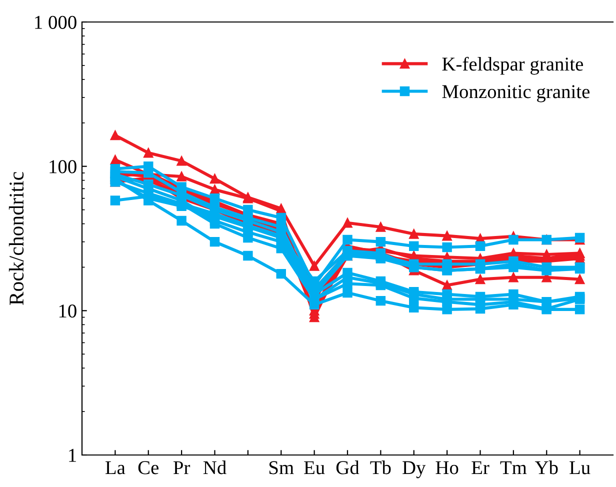 This screenshot has width=616, height=487. I want to click on x-tick-label: Dy, so click(414, 469).